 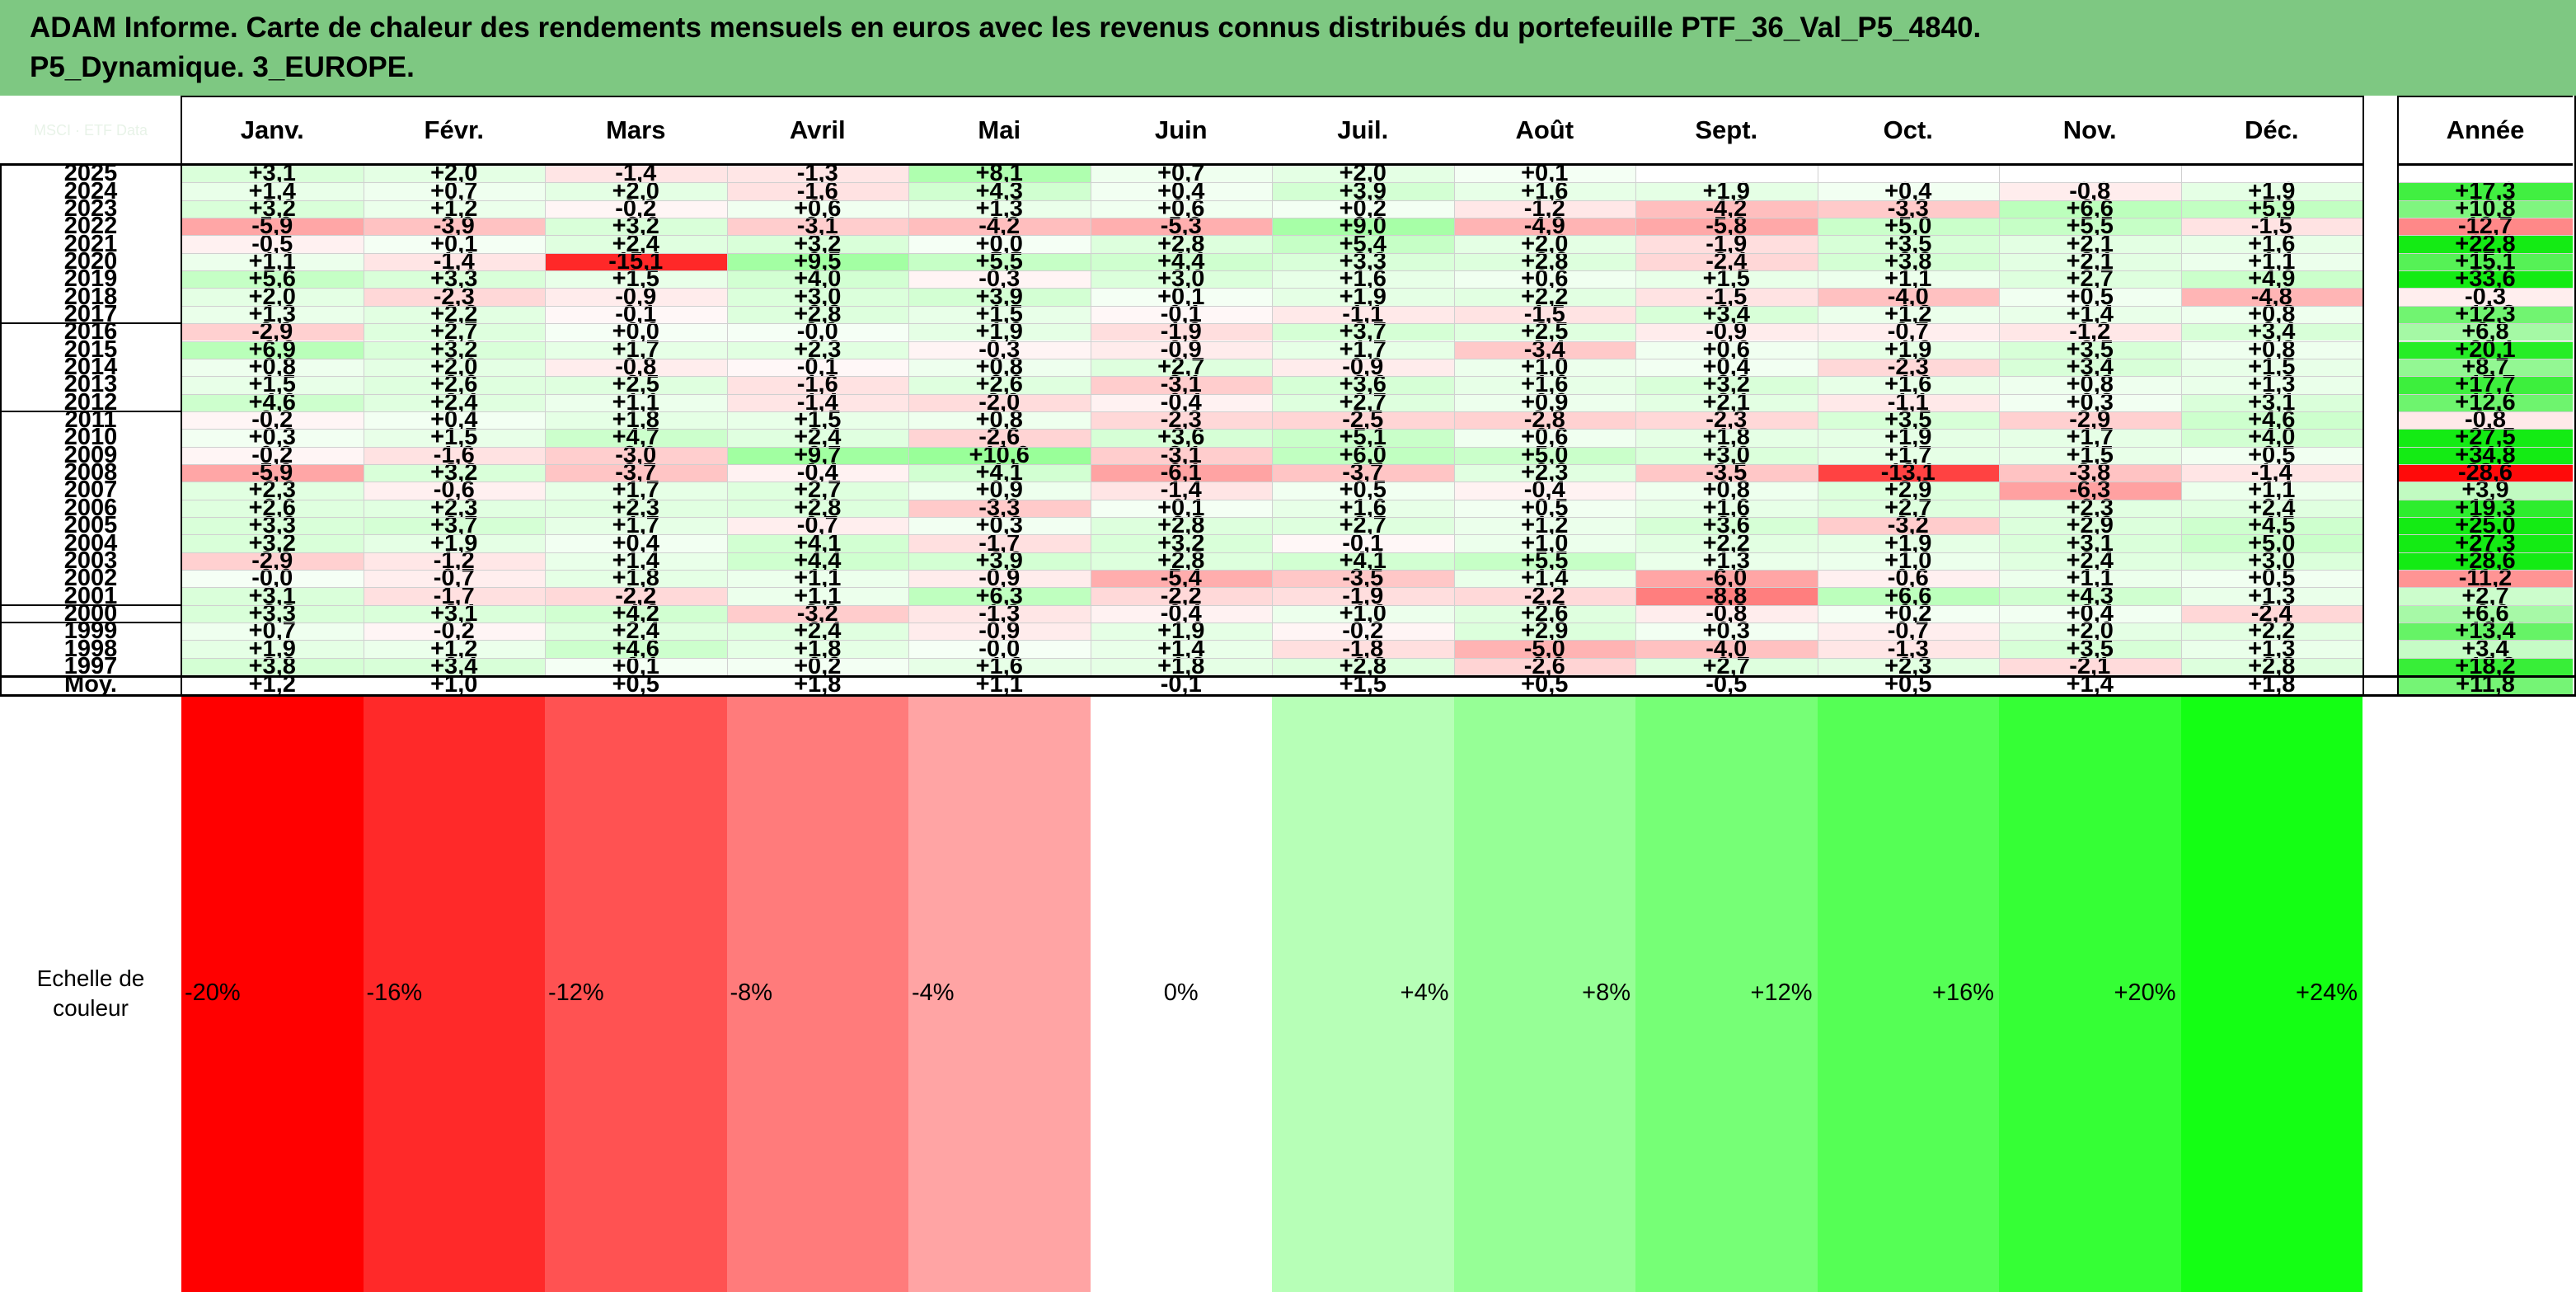 What do you see at coordinates (1000, 278) in the screenshot?
I see `heatmap-cell: -0,3` at bounding box center [1000, 278].